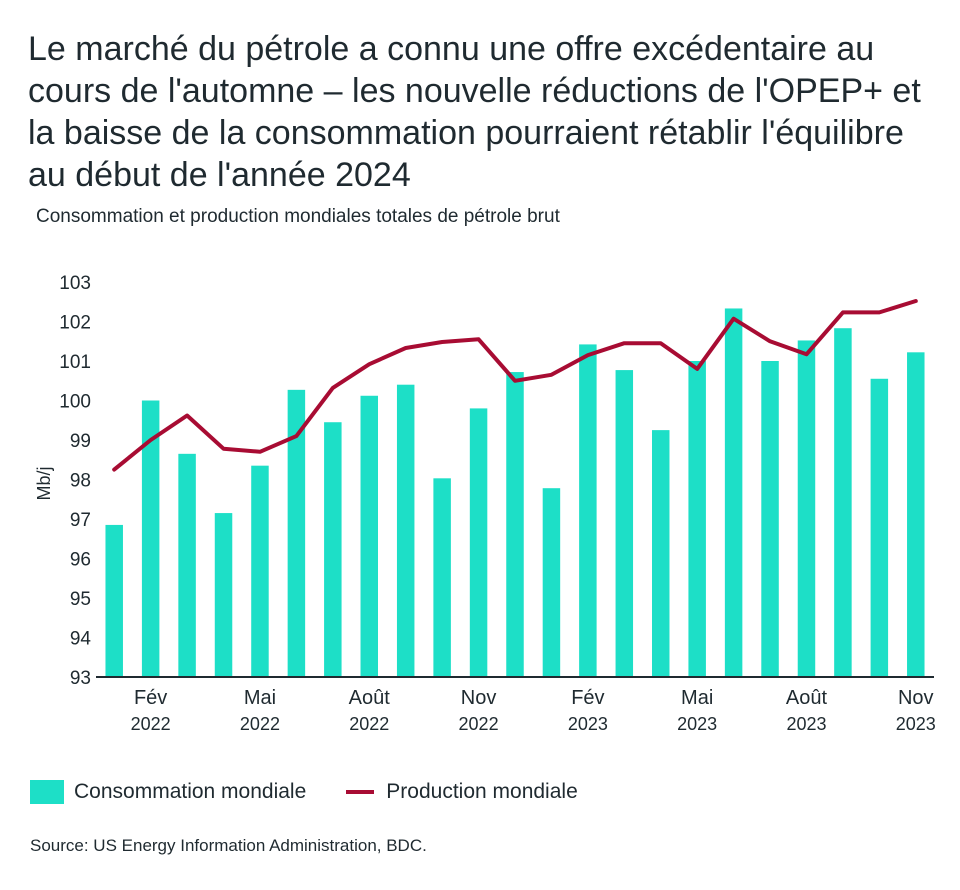  I want to click on y-tick-label: 95, so click(80, 599).